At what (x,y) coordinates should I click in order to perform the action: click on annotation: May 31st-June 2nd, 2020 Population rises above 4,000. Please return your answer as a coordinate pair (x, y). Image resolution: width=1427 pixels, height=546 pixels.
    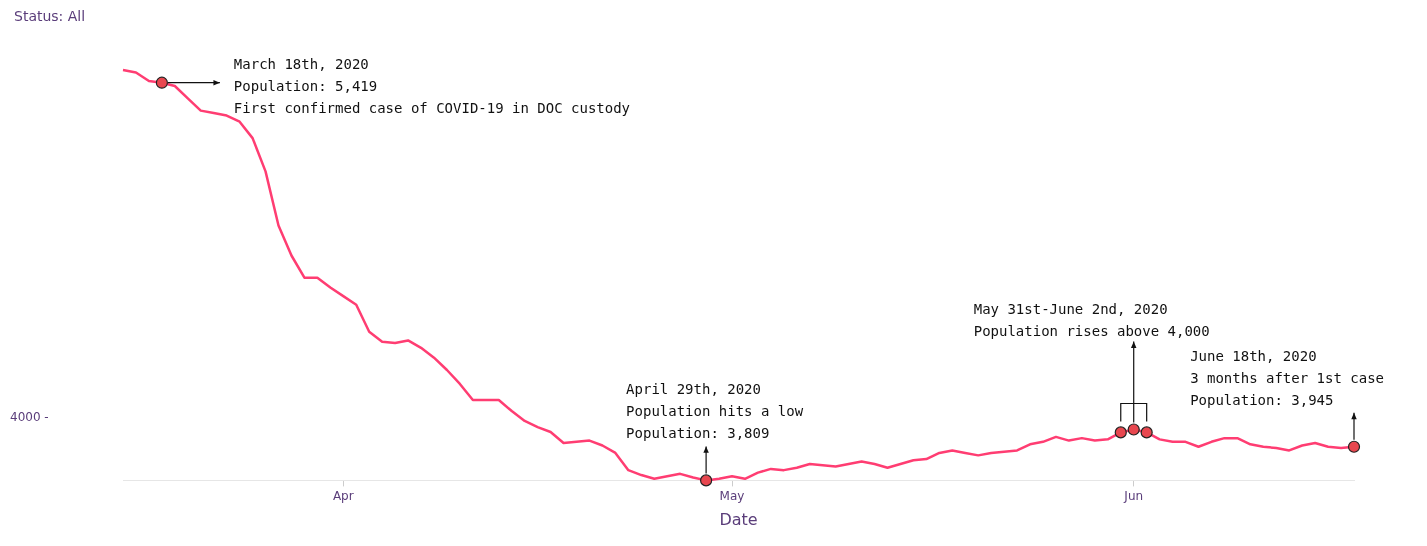
    Looking at the image, I should click on (1091, 319).